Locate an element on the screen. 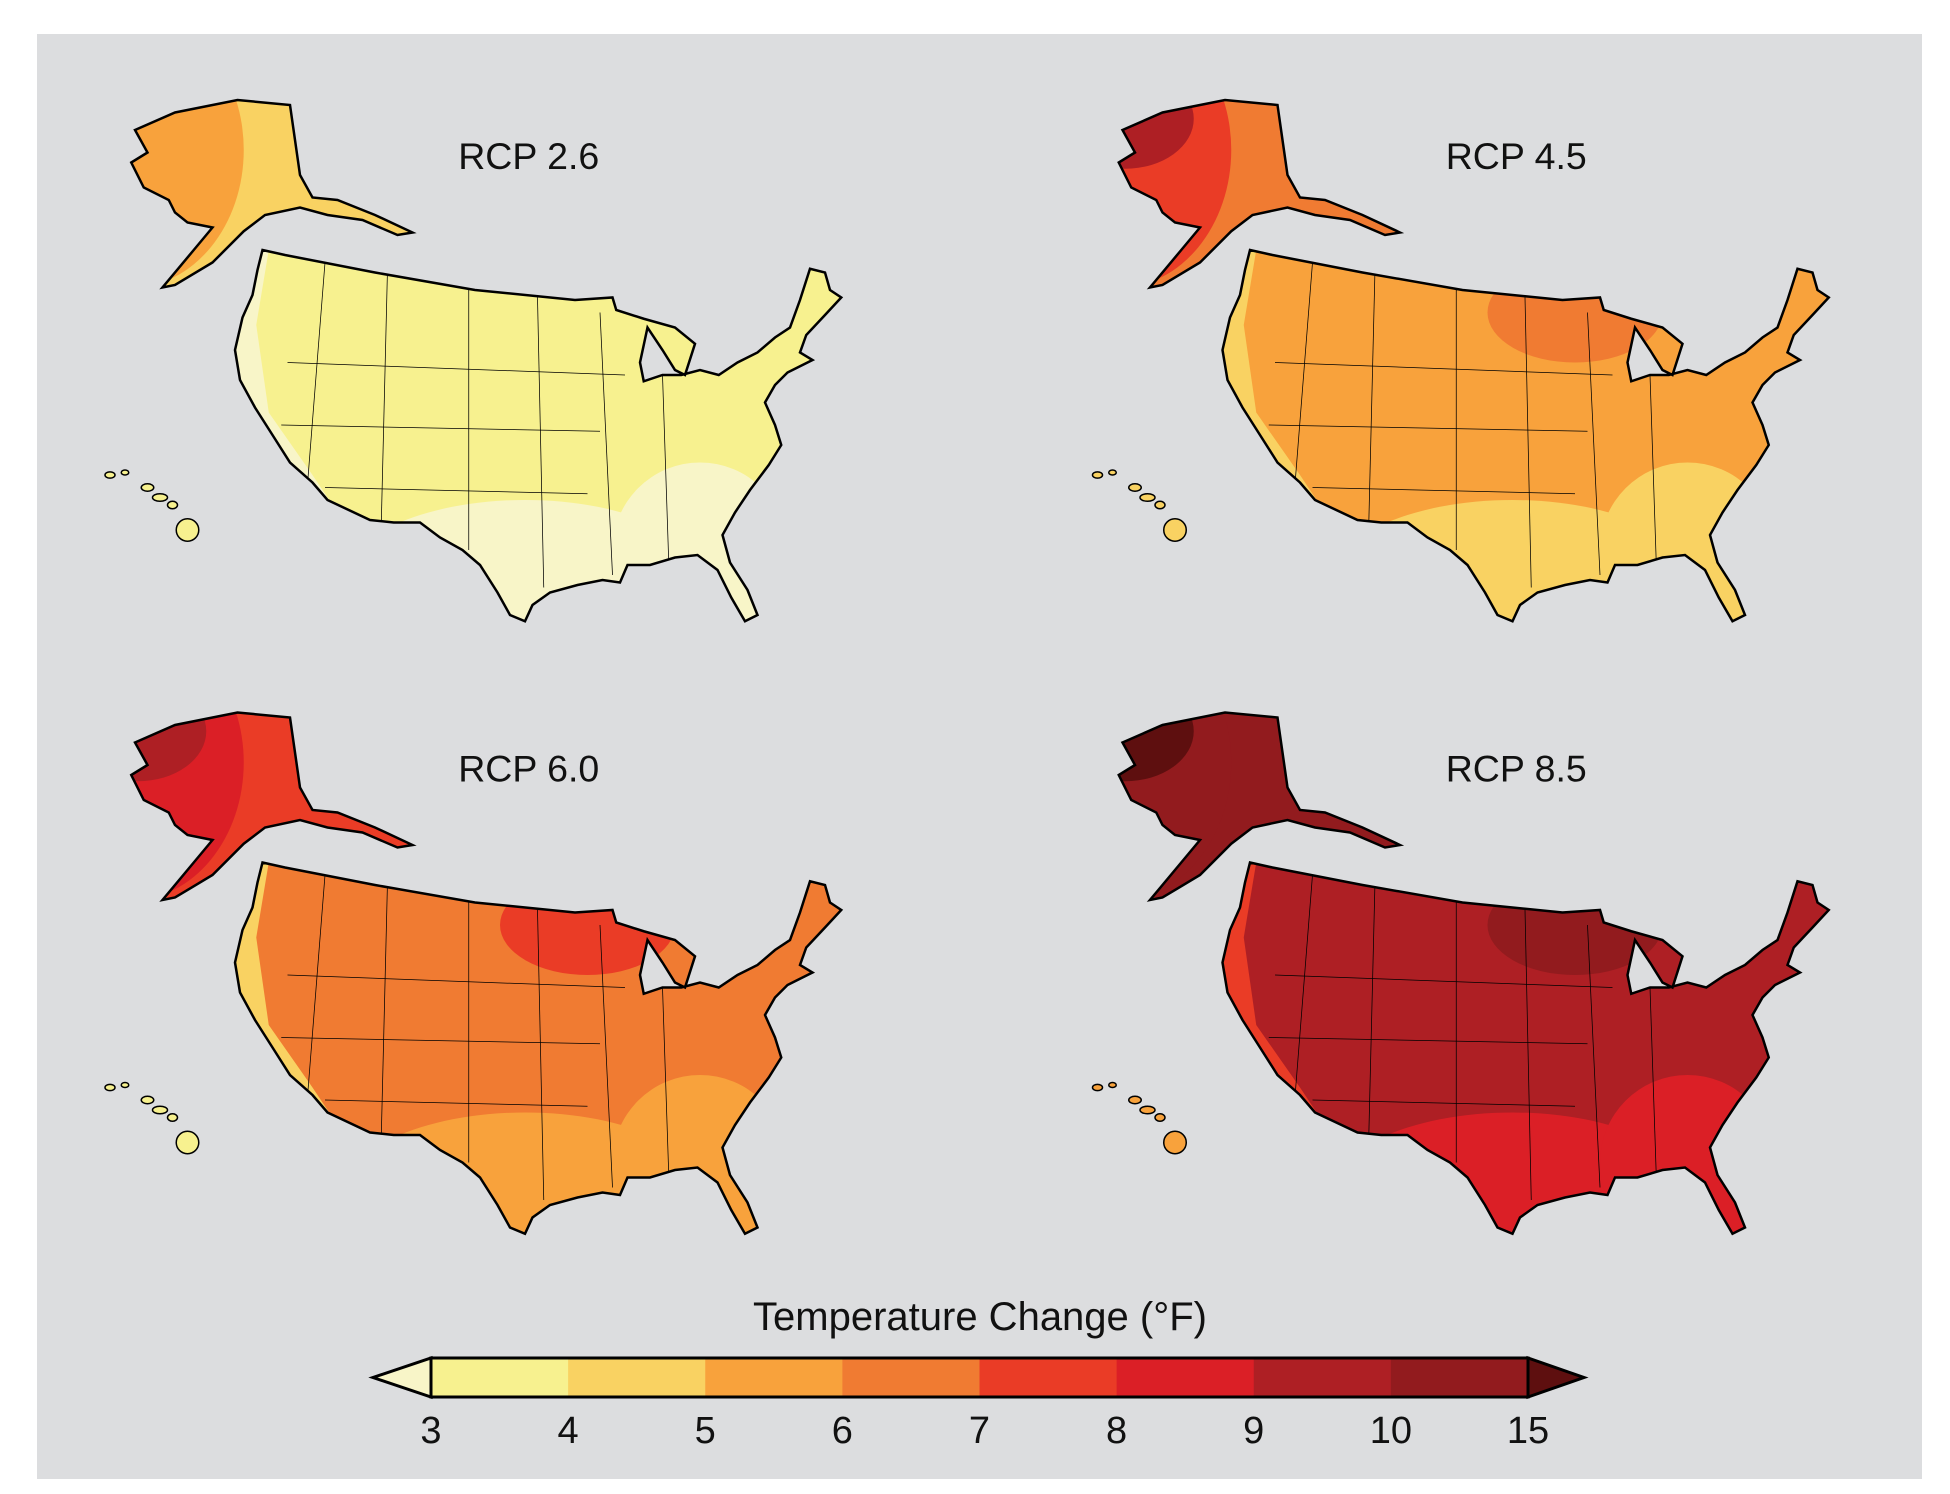 The height and width of the screenshot is (1494, 1950). legend-tick-label: 8 is located at coordinates (1116, 1431).